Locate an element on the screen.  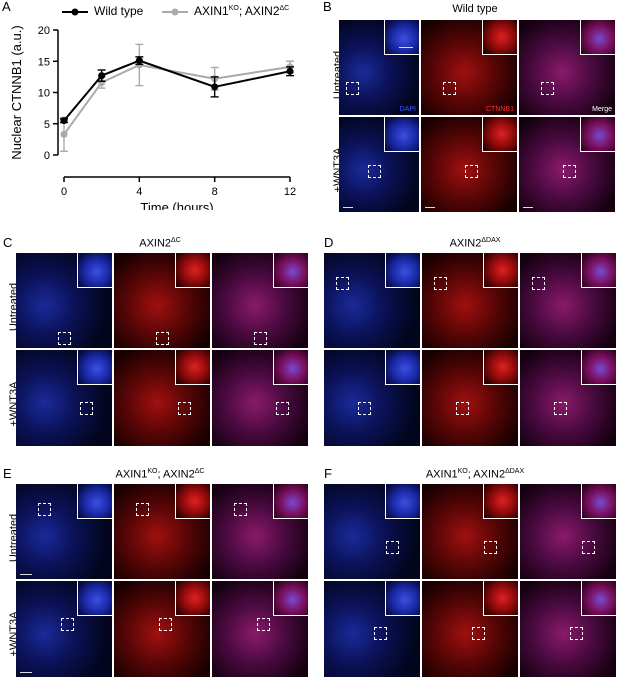
micrograph-e-untreated-ctnnb1 is located at coordinates (162, 531).